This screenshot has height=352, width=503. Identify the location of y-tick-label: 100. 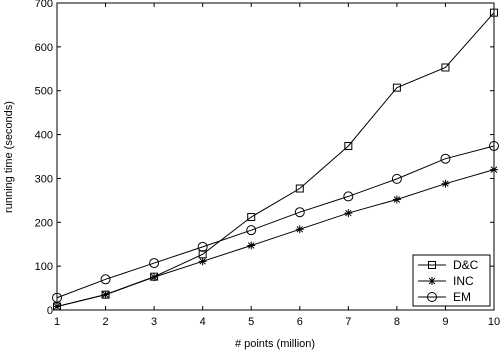
(44, 267).